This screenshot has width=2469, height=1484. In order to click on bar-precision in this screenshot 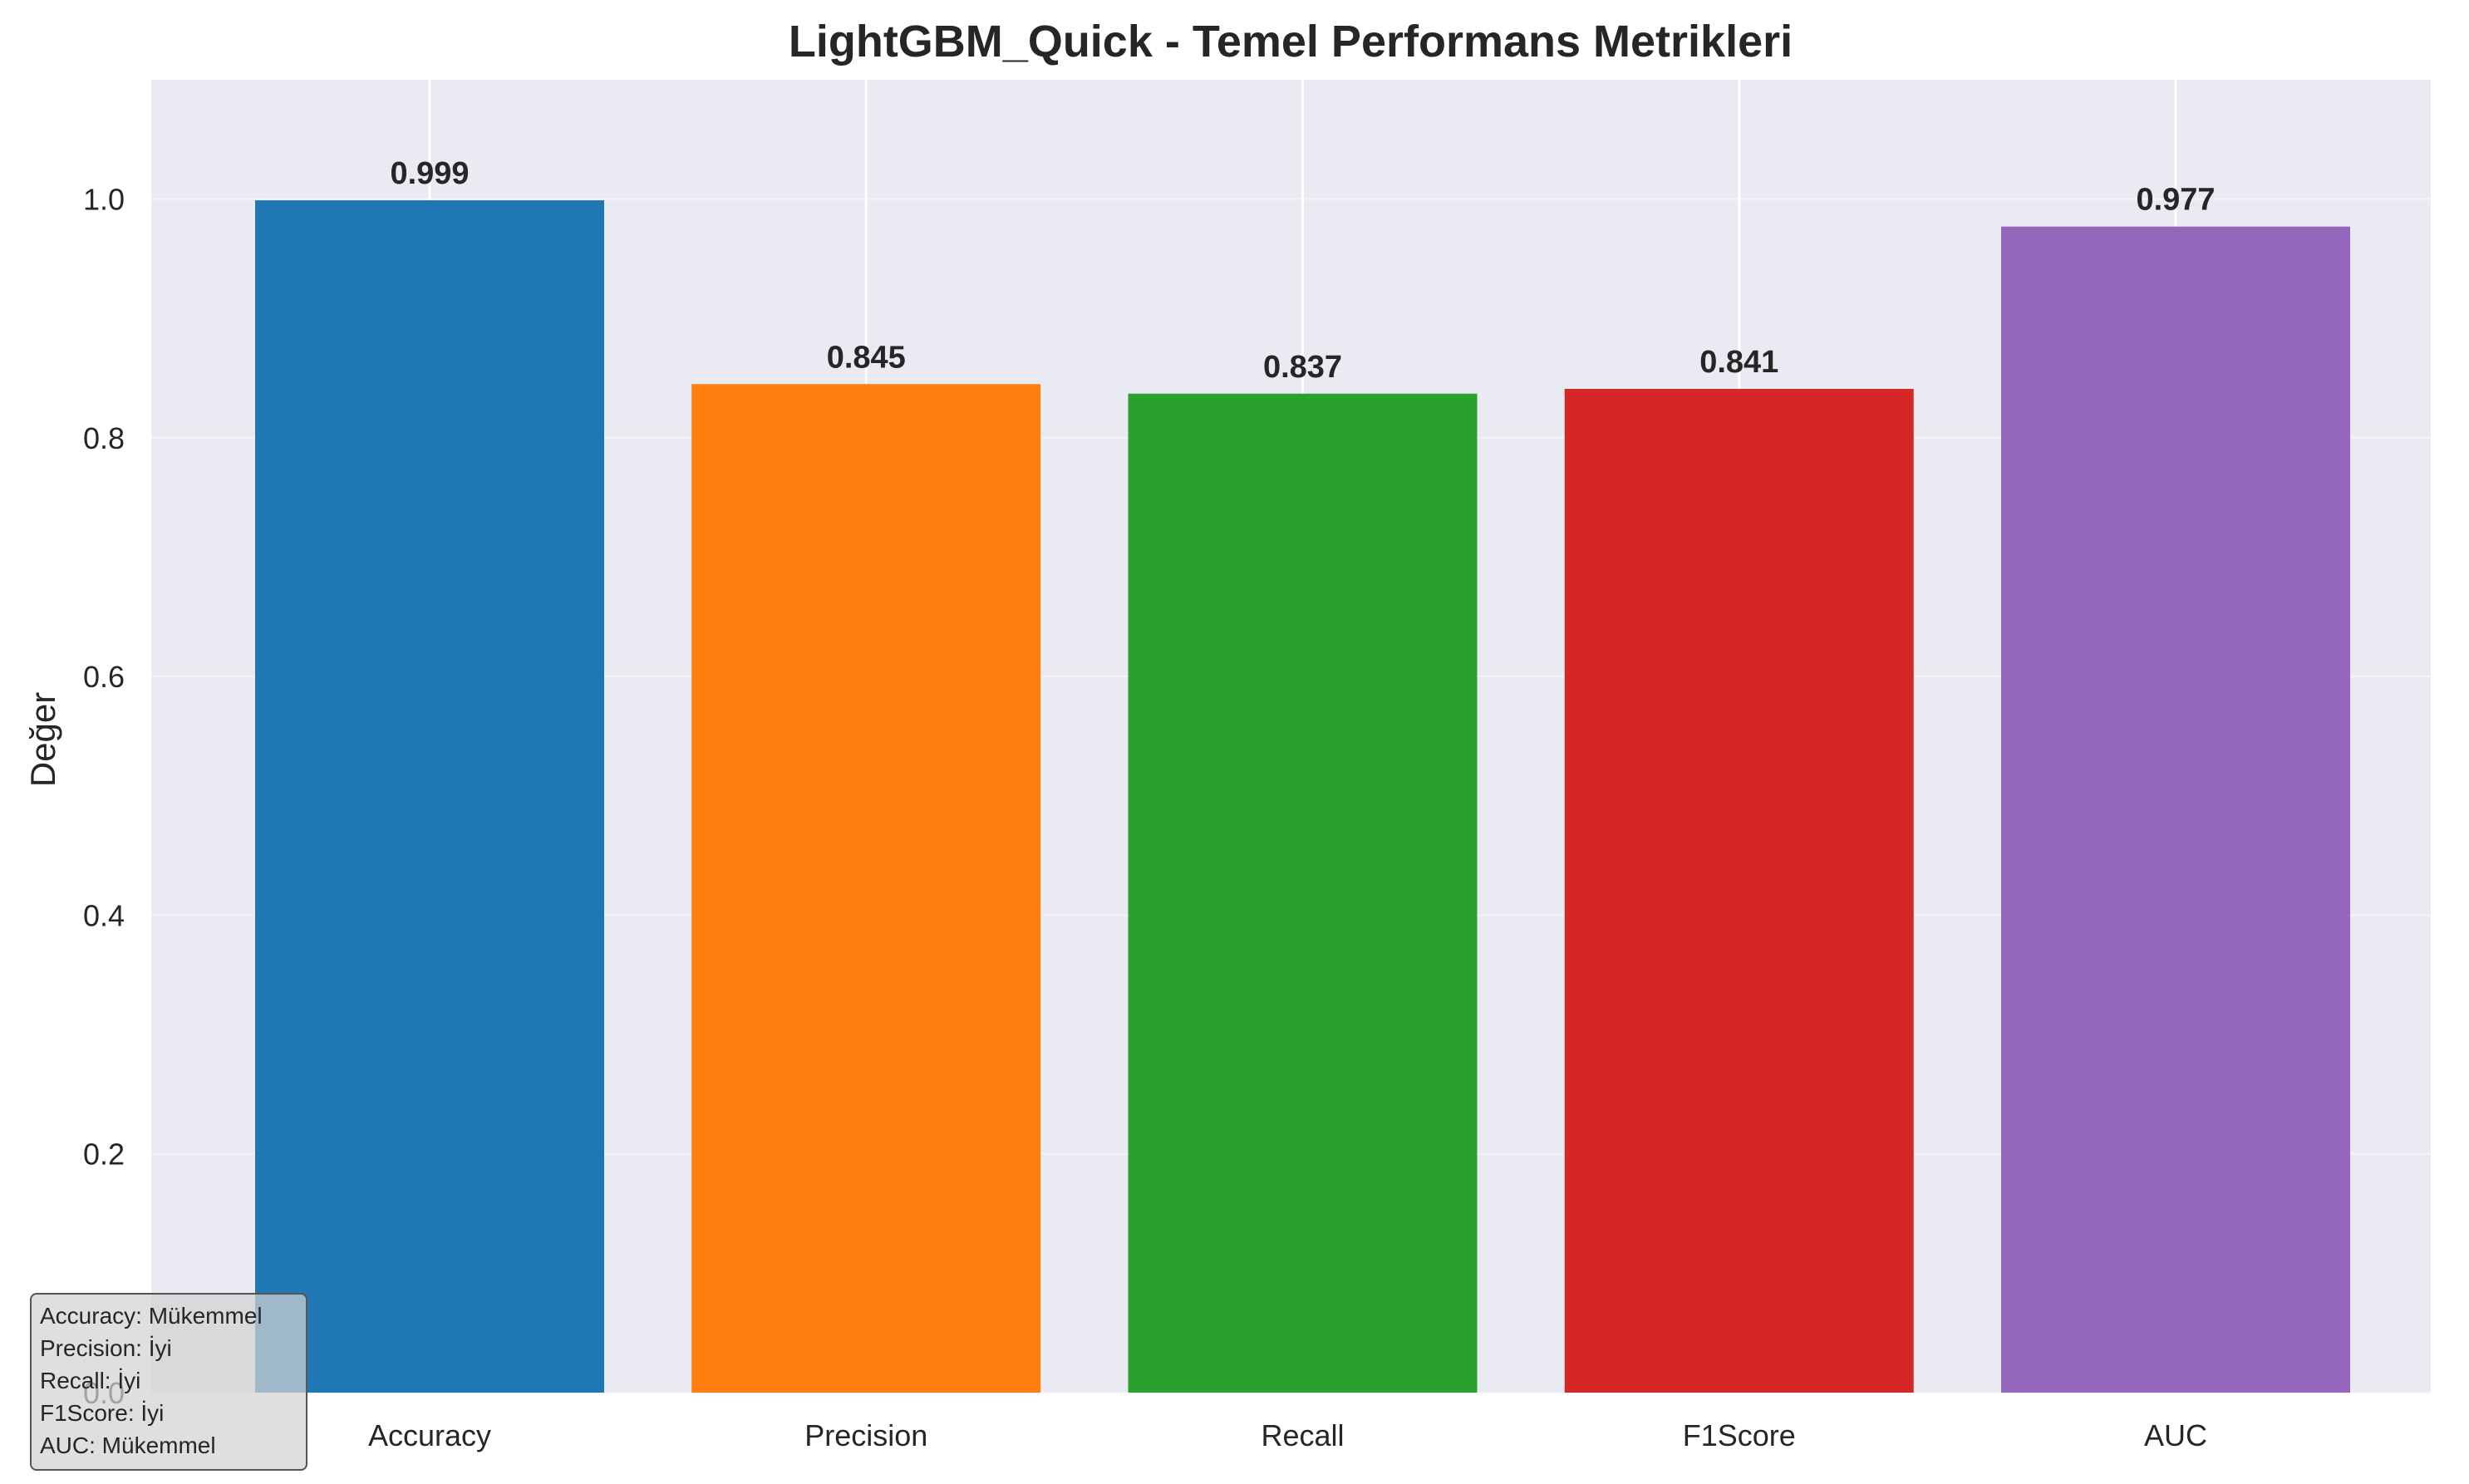, I will do `click(866, 888)`.